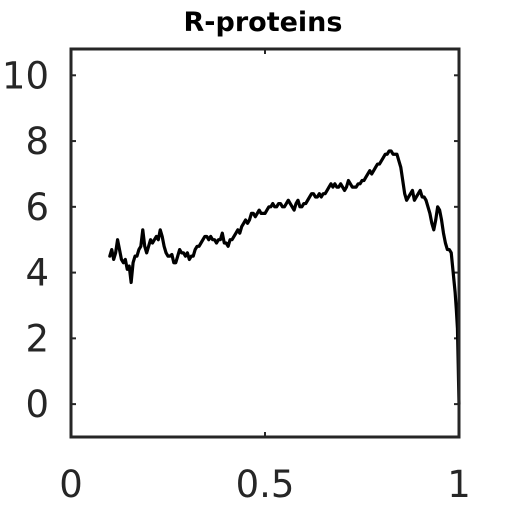 Image resolution: width=510 pixels, height=510 pixels. What do you see at coordinates (25, 240) in the screenshot?
I see `y-axis-tick-labels: 0 2 4 6 8 10` at bounding box center [25, 240].